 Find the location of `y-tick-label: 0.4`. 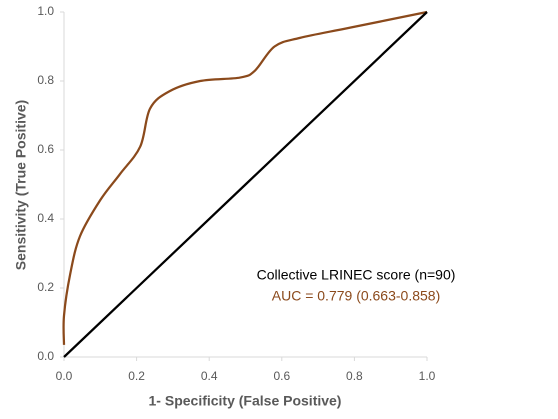

y-tick-label: 0.4 is located at coordinates (45, 218).